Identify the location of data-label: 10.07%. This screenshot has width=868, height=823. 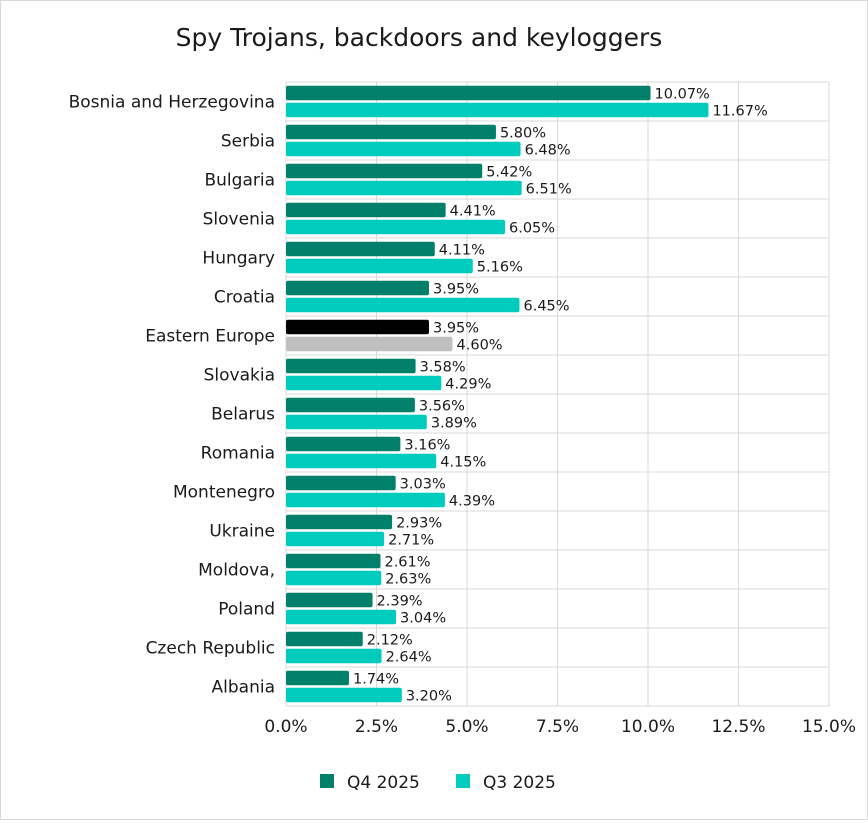
(682, 94).